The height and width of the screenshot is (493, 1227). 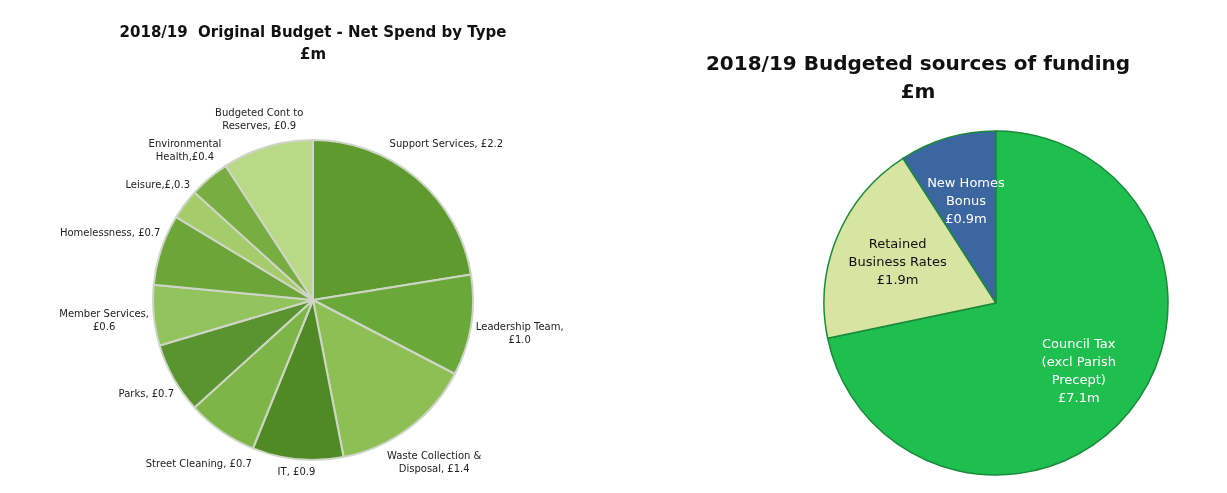 I want to click on slice-label: Leisure,£,0.3, so click(x=157, y=184).